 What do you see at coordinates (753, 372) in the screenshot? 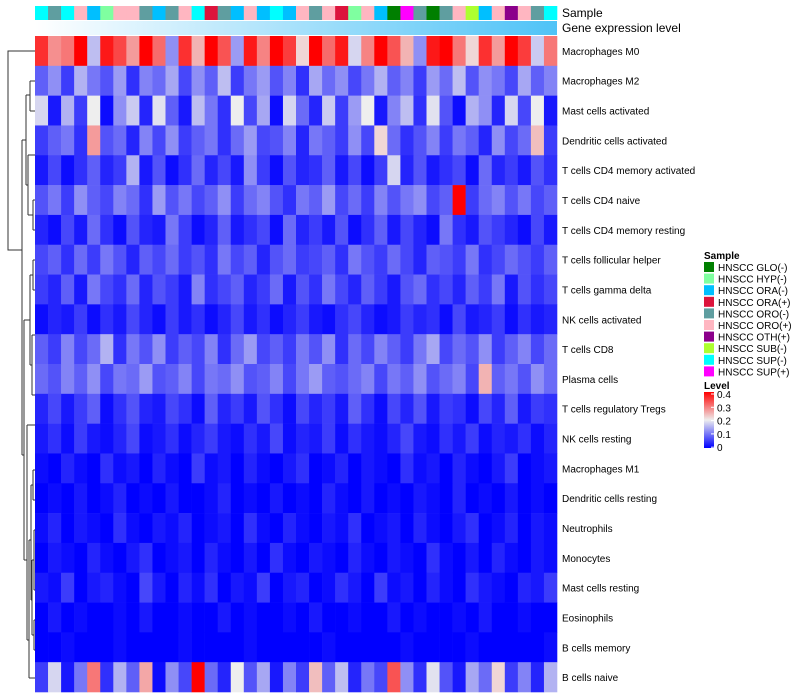
I see `legend-entry-label: HNSCC SUP(+)` at bounding box center [753, 372].